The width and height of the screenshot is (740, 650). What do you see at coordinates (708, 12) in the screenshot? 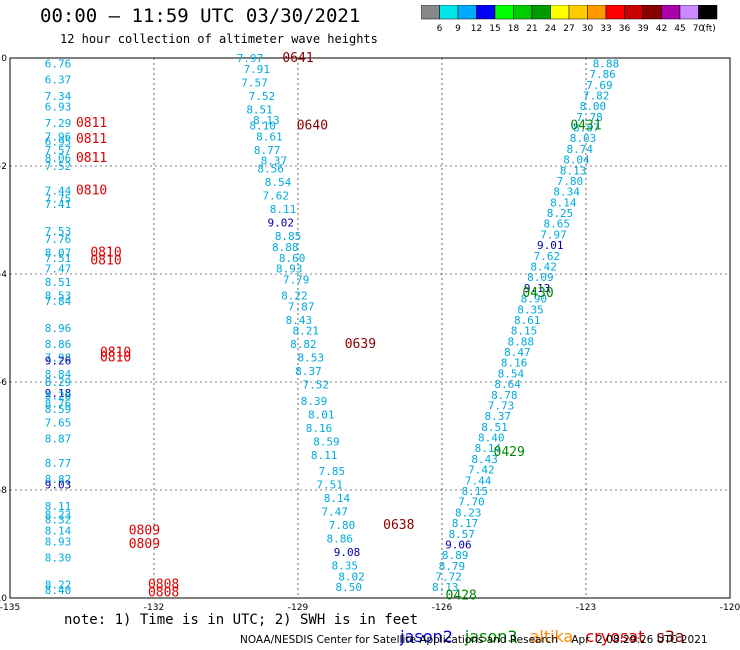
I see `colorbar-swatch` at bounding box center [708, 12].